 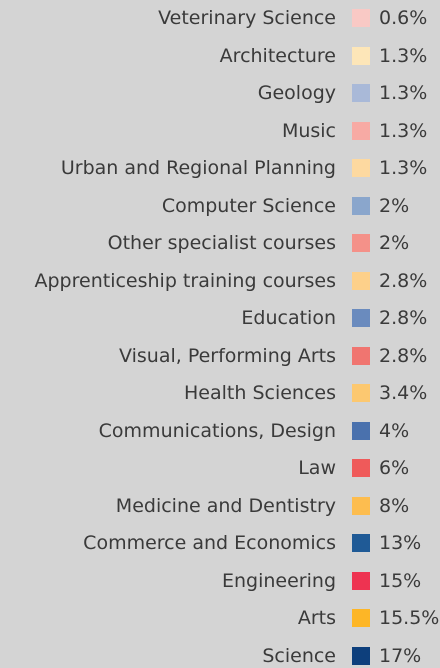 I want to click on legend-label: Architecture, so click(x=277, y=55).